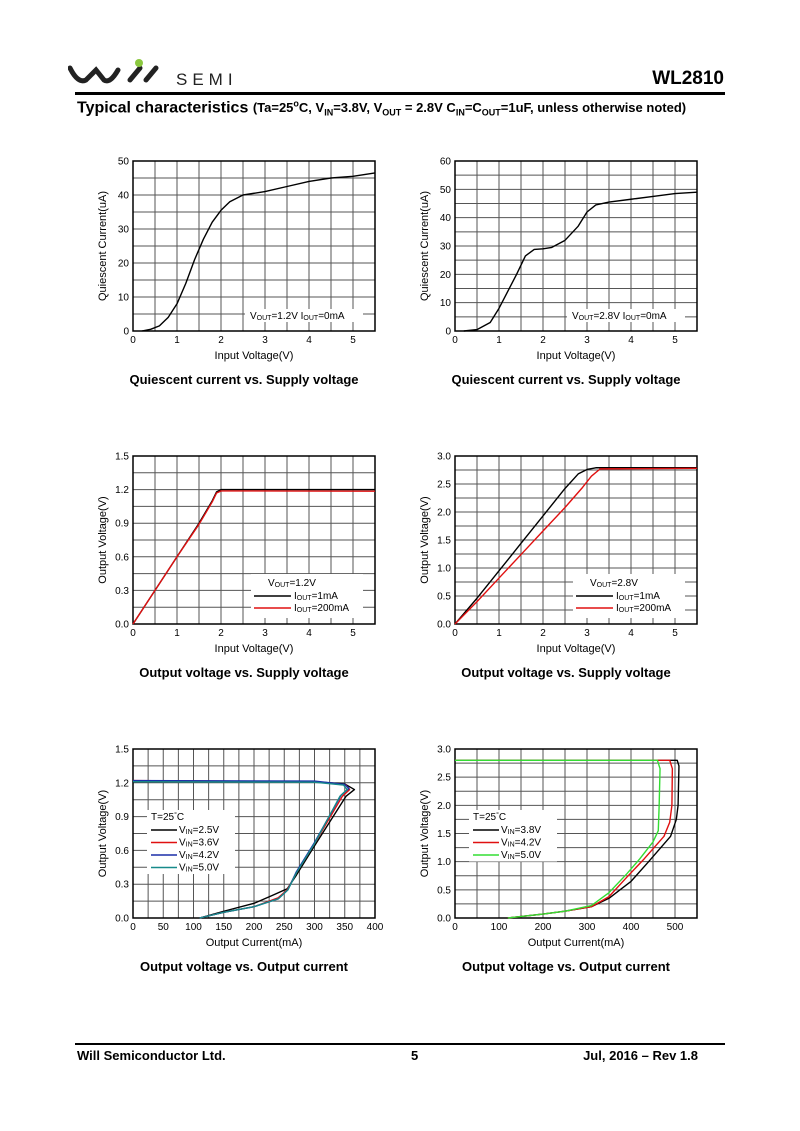 This screenshot has width=800, height=1131. I want to click on legend-title: VOUT=1.2V, so click(292, 583).